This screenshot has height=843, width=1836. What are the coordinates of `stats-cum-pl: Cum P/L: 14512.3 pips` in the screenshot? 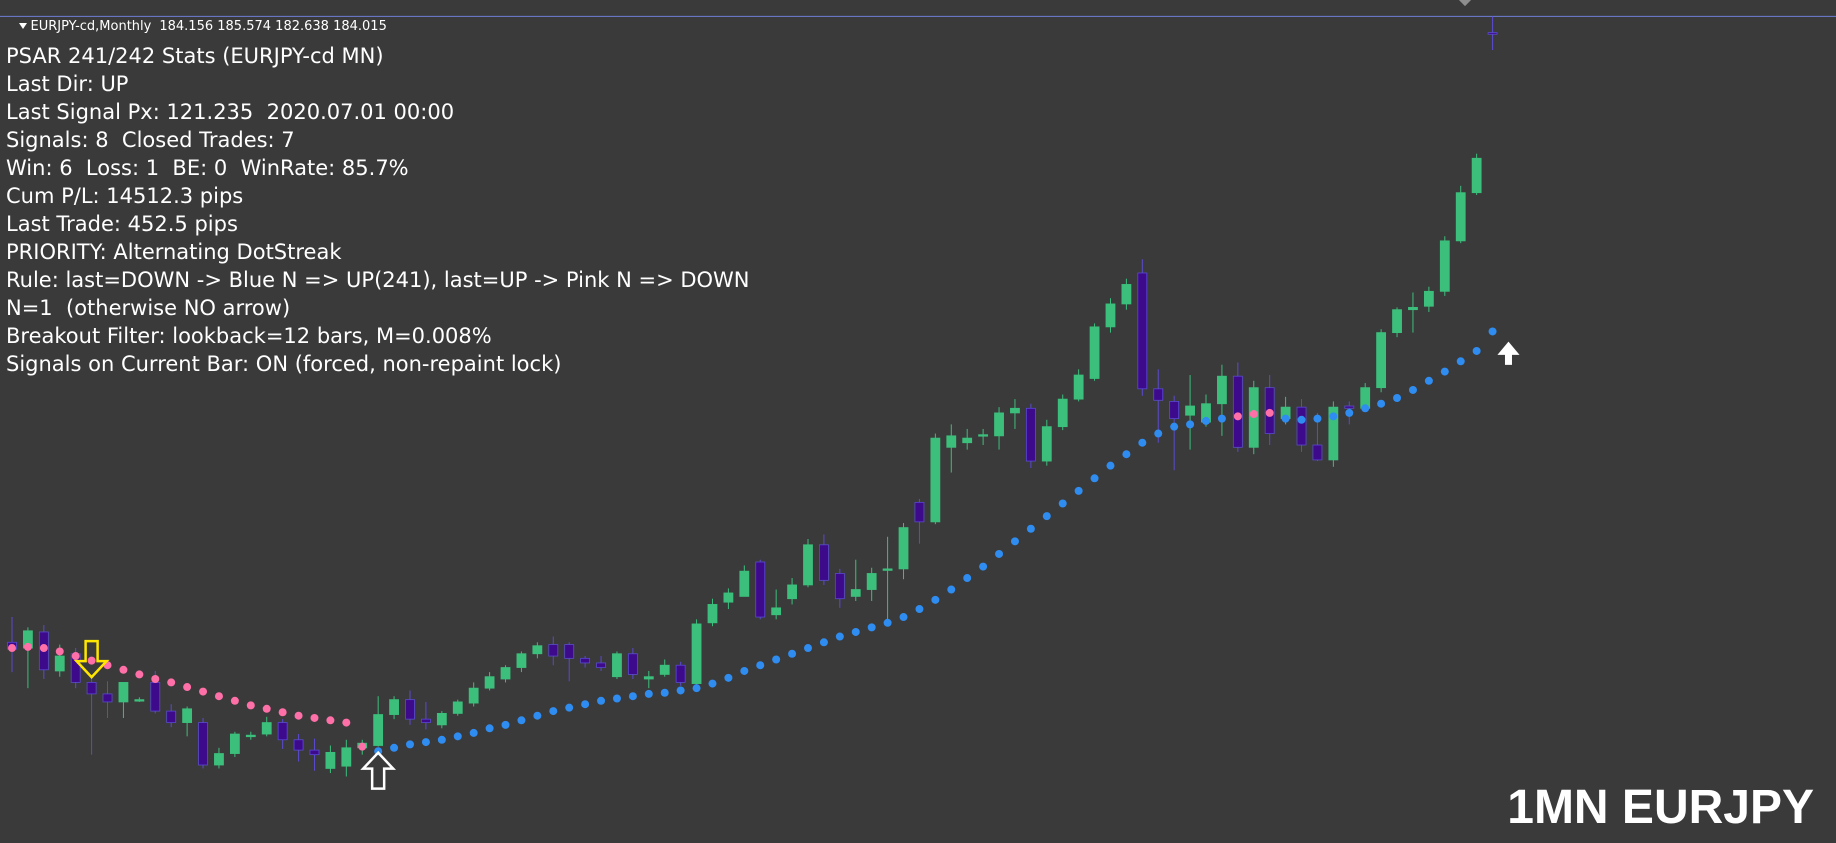 It's located at (125, 196).